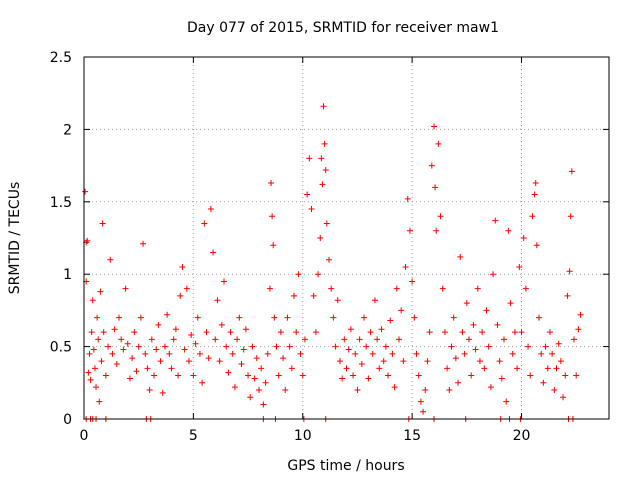  Describe the element at coordinates (522, 436) in the screenshot. I see `x-tick-label: 20` at that location.